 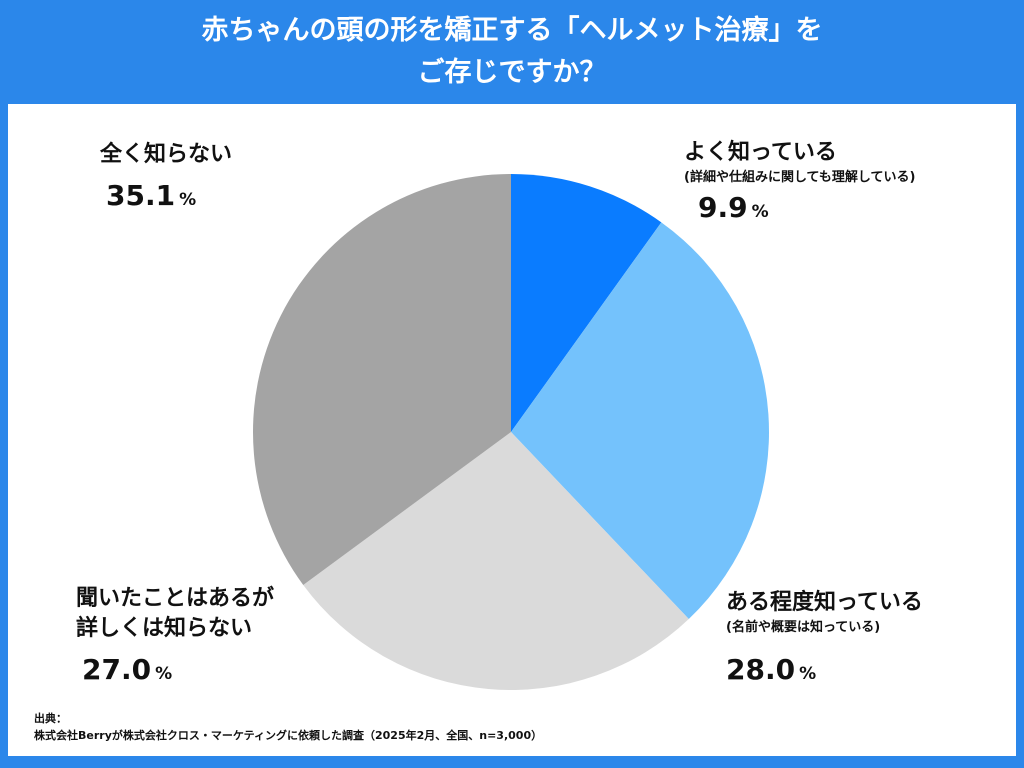 What do you see at coordinates (803, 627) in the screenshot?
I see `slice-note: (名前や概要は知っている)` at bounding box center [803, 627].